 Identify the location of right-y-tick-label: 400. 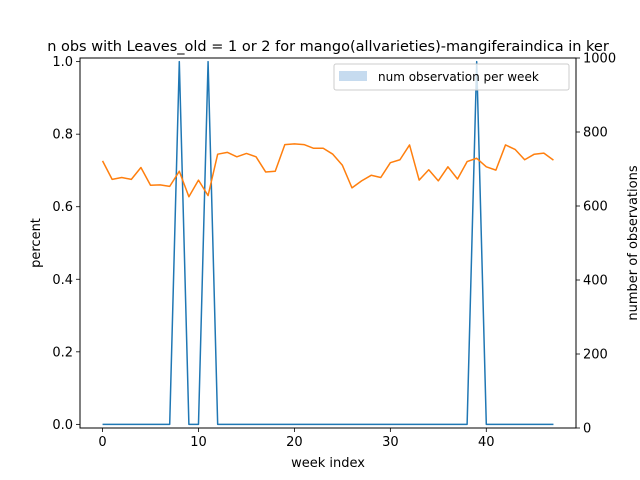
(595, 281).